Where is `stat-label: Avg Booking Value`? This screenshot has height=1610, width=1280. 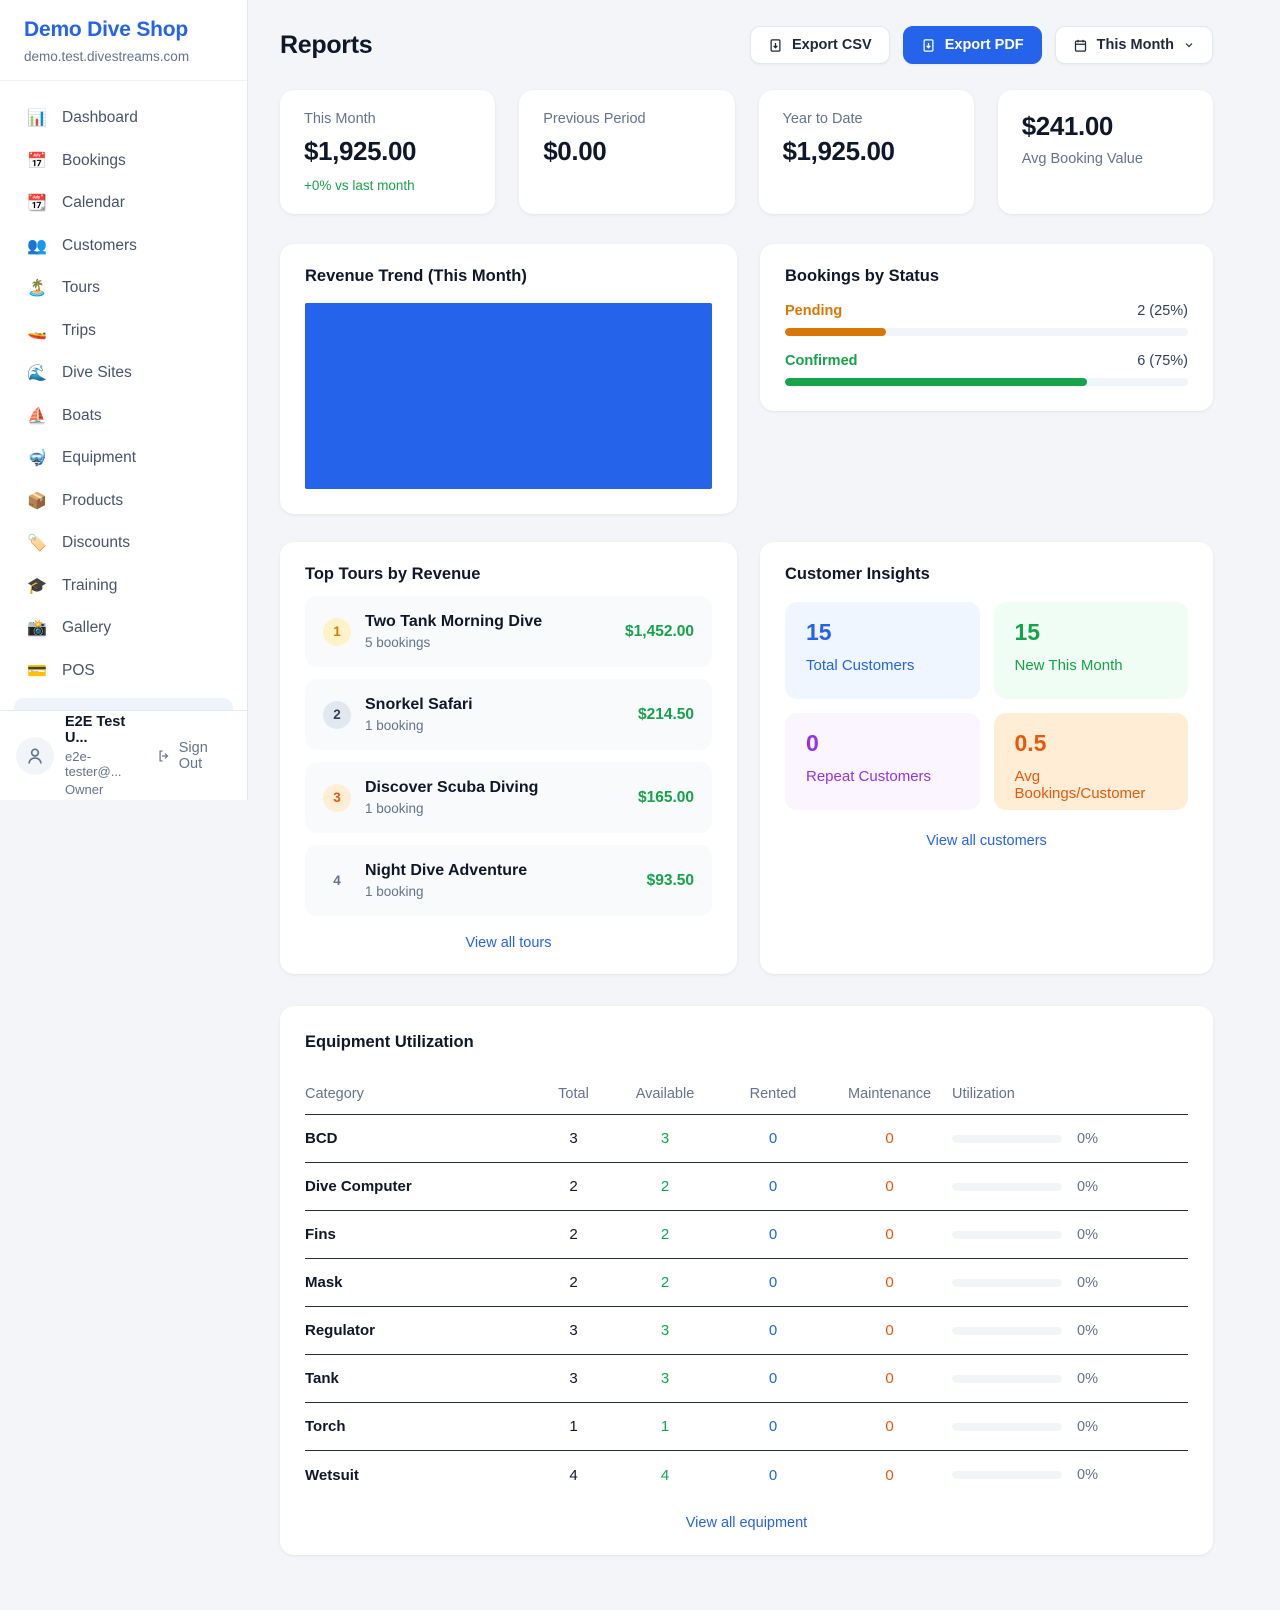 stat-label: Avg Booking Value is located at coordinates (1082, 159).